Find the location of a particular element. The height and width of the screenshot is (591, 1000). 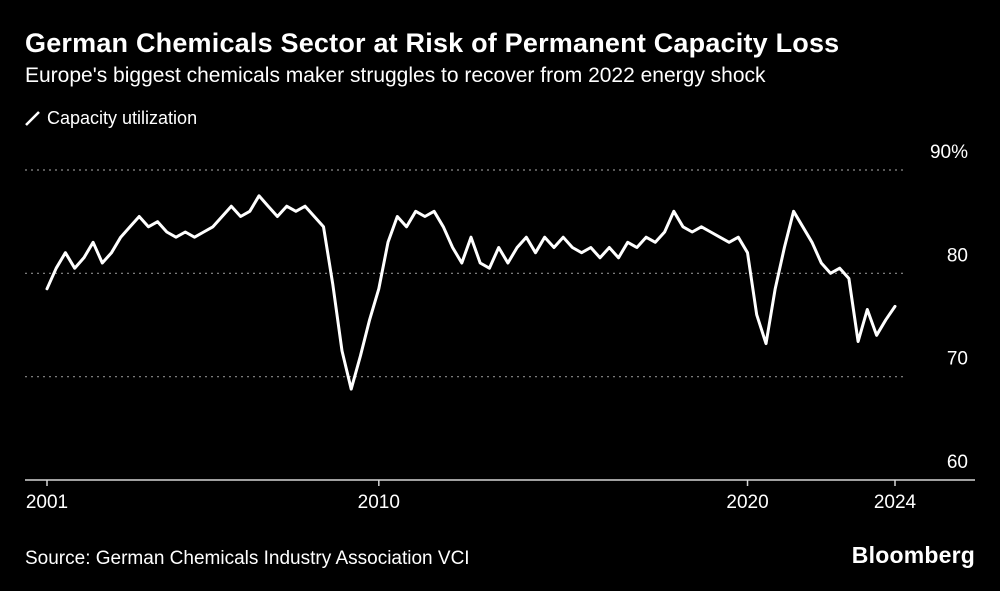

legend: Capacity utilization is located at coordinates (111, 118).